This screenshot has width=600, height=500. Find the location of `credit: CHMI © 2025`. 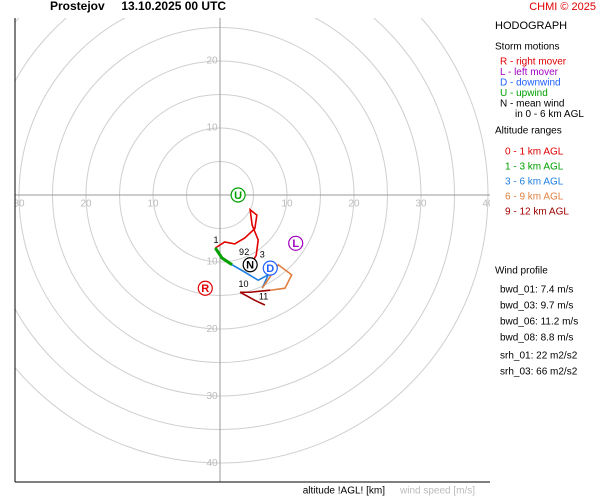

credit: CHMI © 2025 is located at coordinates (562, 7).